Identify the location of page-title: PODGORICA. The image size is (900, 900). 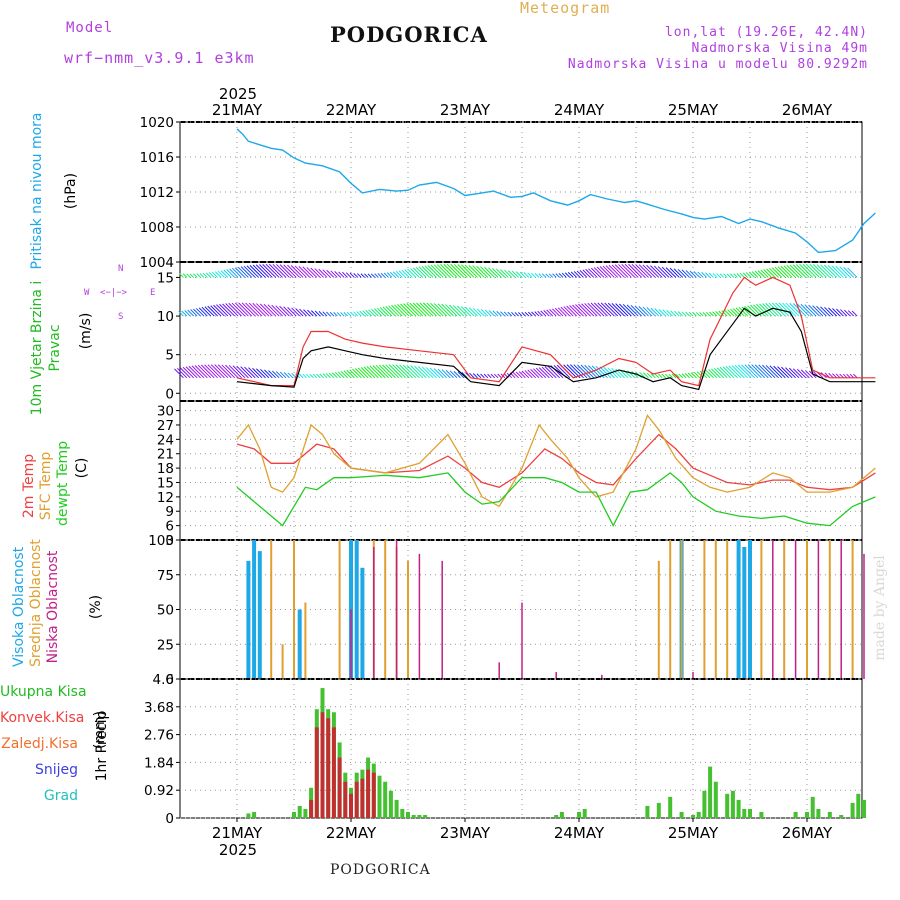
(409, 34).